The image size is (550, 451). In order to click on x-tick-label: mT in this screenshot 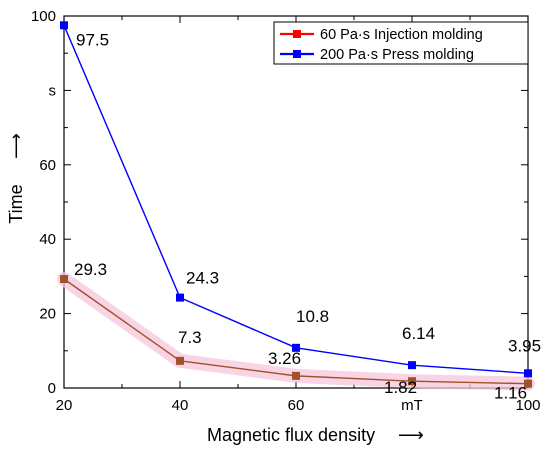, I will do `click(412, 405)`.